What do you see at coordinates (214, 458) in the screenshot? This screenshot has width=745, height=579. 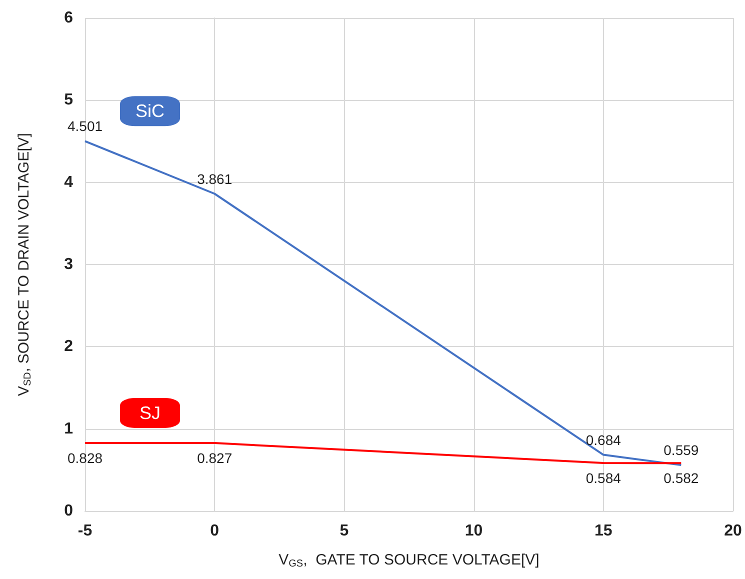 I see `data-label: 0.827` at bounding box center [214, 458].